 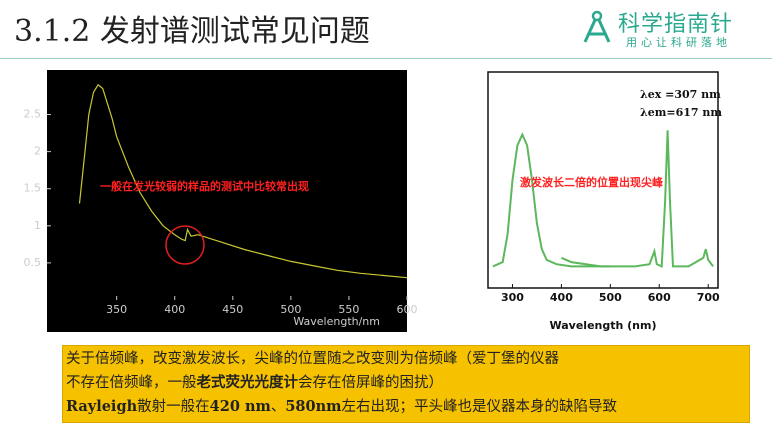 What do you see at coordinates (312, 359) in the screenshot?
I see `note-text: 关于倍频峰，改变激发波长，尖峰的位置随之改变则为倍频峰（爱丁堡的仪器` at bounding box center [312, 359].